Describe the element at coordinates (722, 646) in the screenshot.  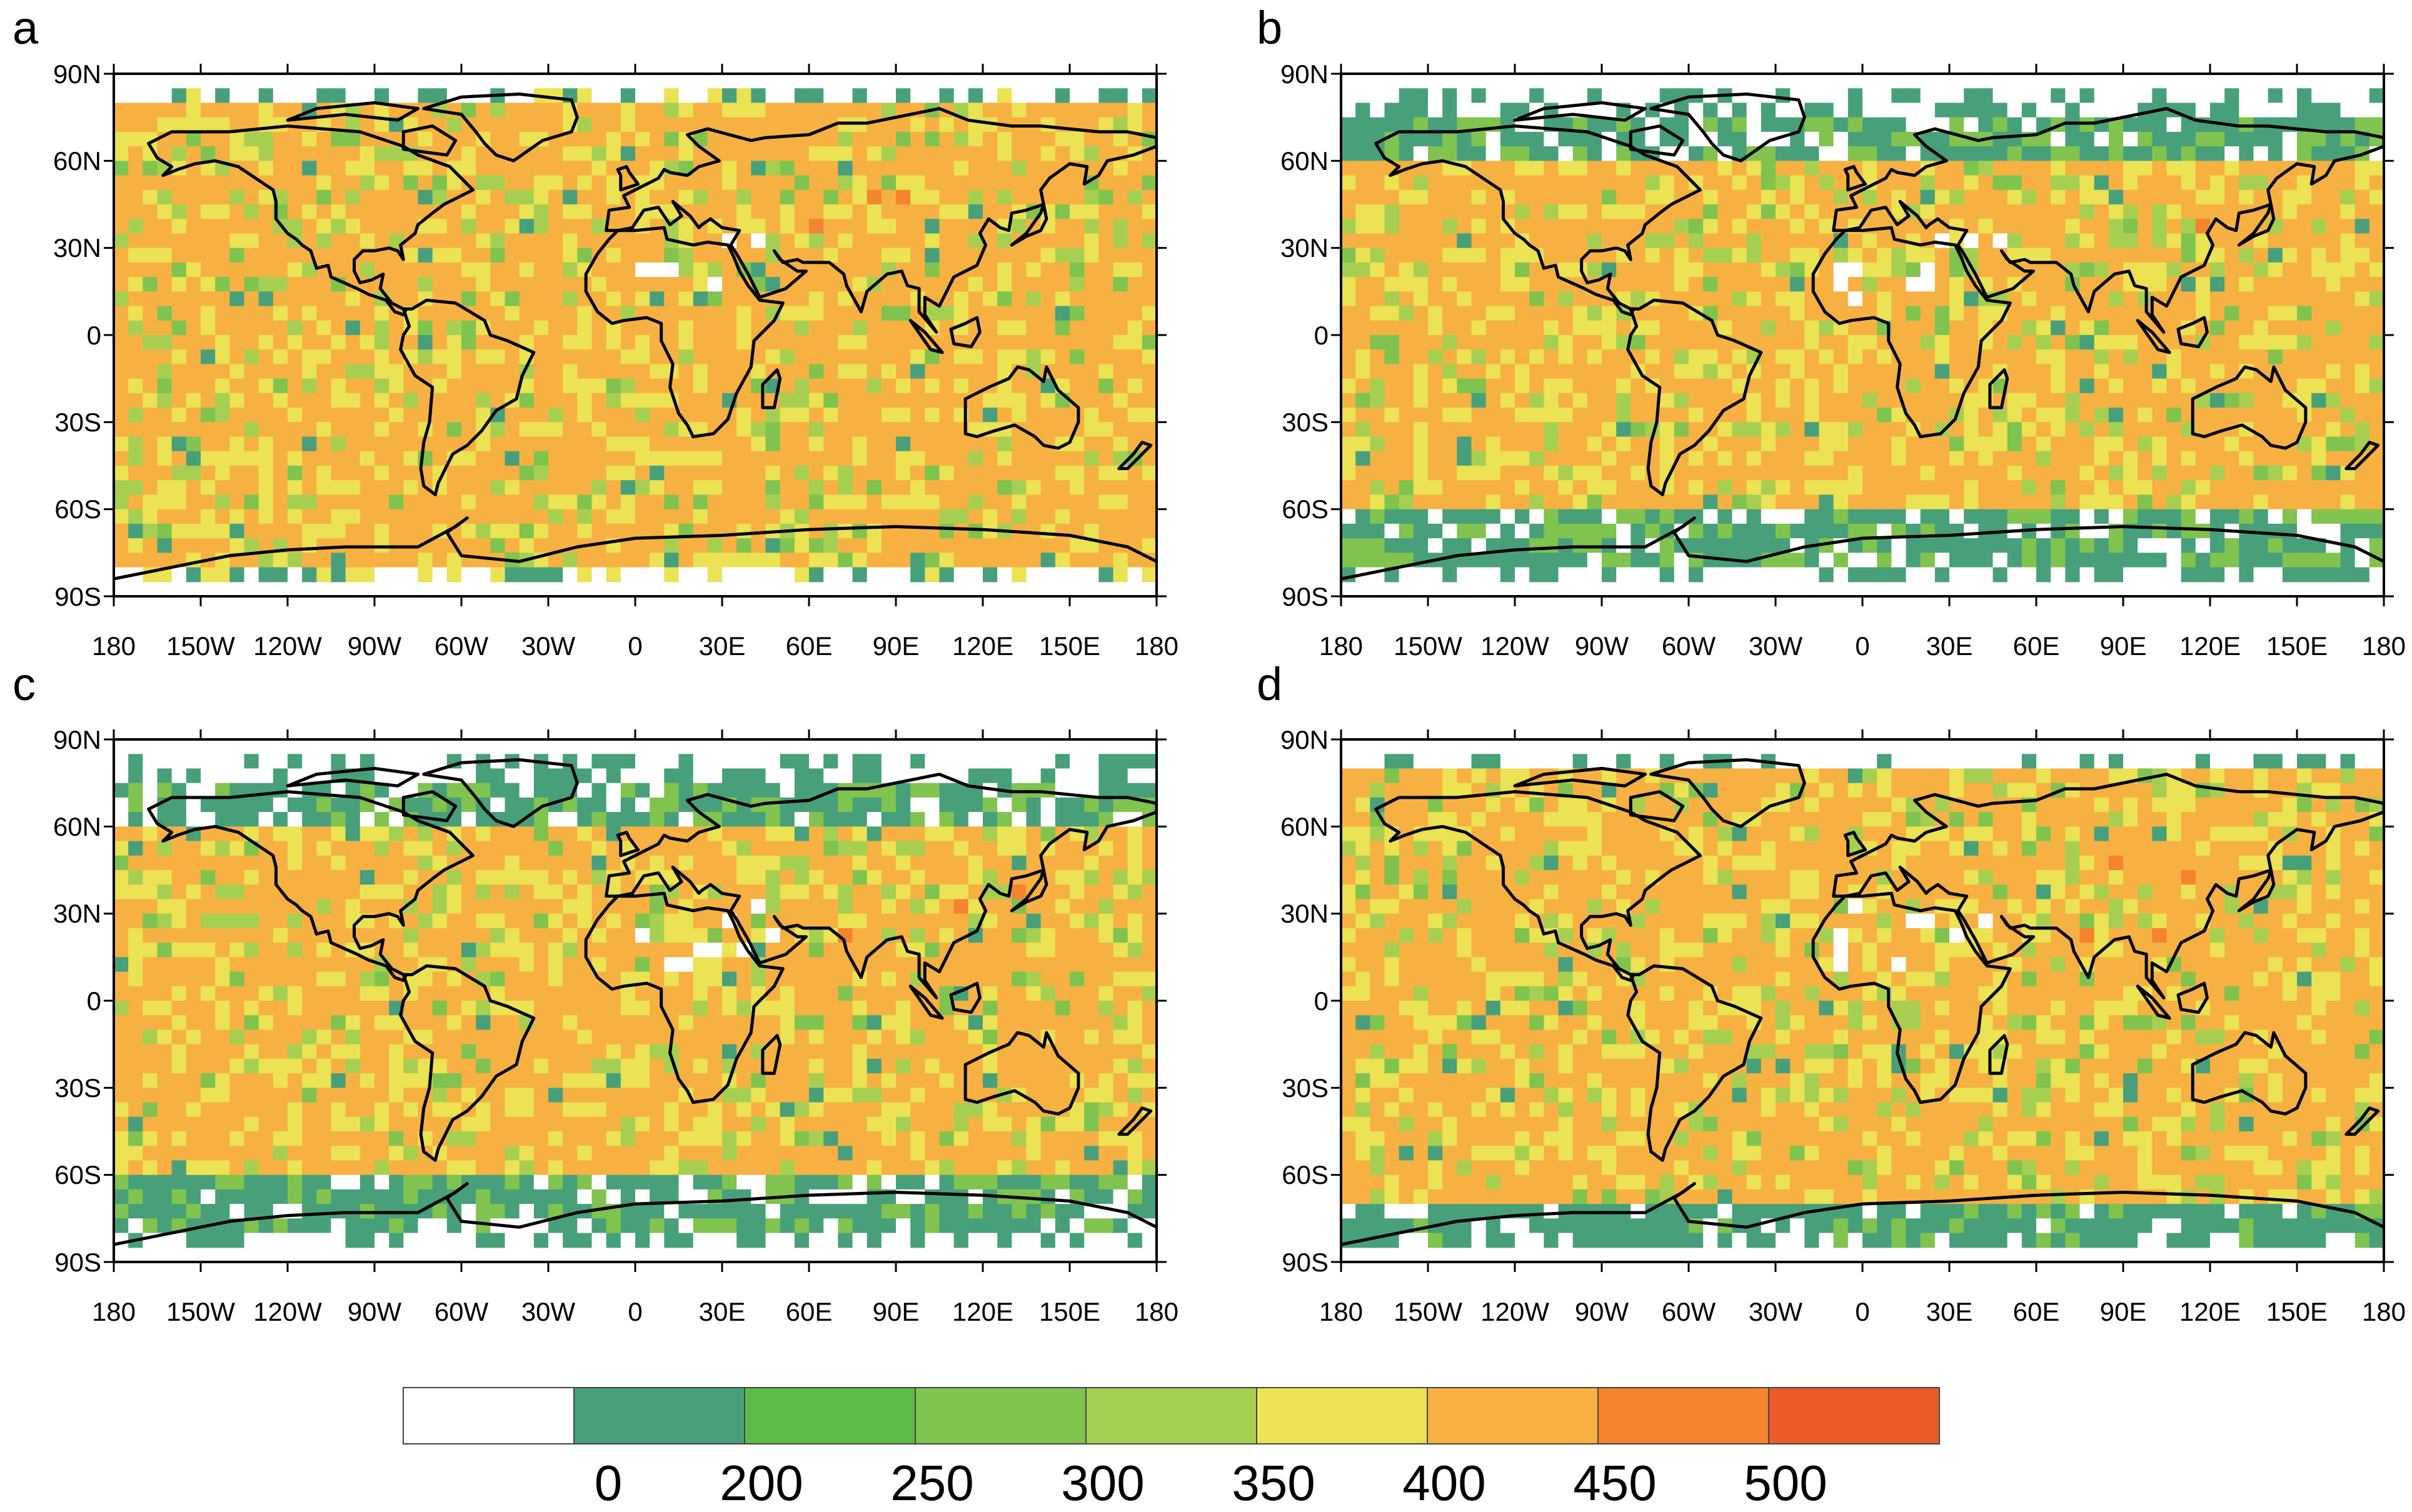
I see `lon-label-30e: 30E` at that location.